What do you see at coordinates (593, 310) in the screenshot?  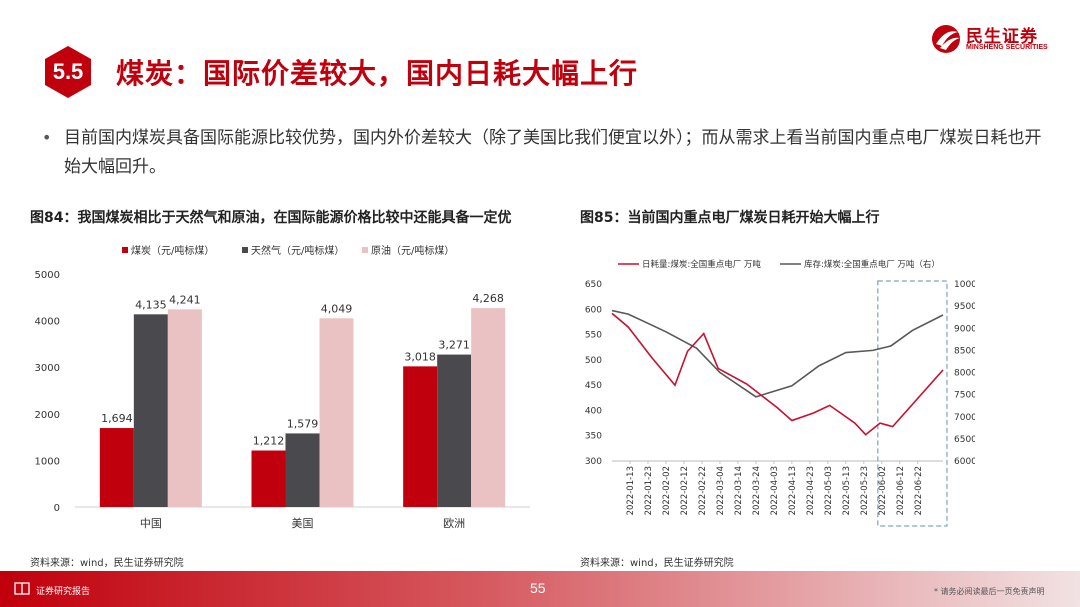 I see `y-left-tick-label: 600` at bounding box center [593, 310].